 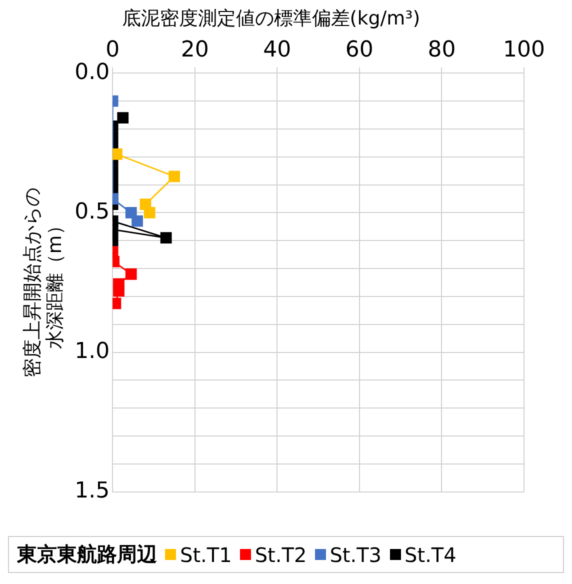 What do you see at coordinates (92, 211) in the screenshot?
I see `y-tick-label: 0.5` at bounding box center [92, 211].